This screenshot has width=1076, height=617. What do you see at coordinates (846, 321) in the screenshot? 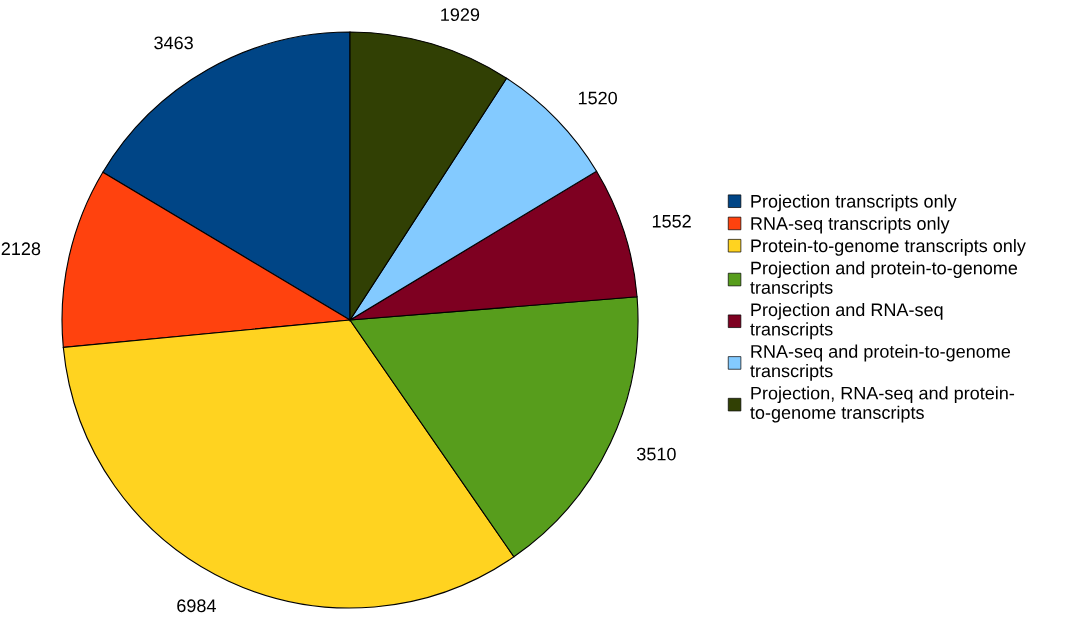
I see `legend-label: Projection and RNA-seq transcripts` at bounding box center [846, 321].